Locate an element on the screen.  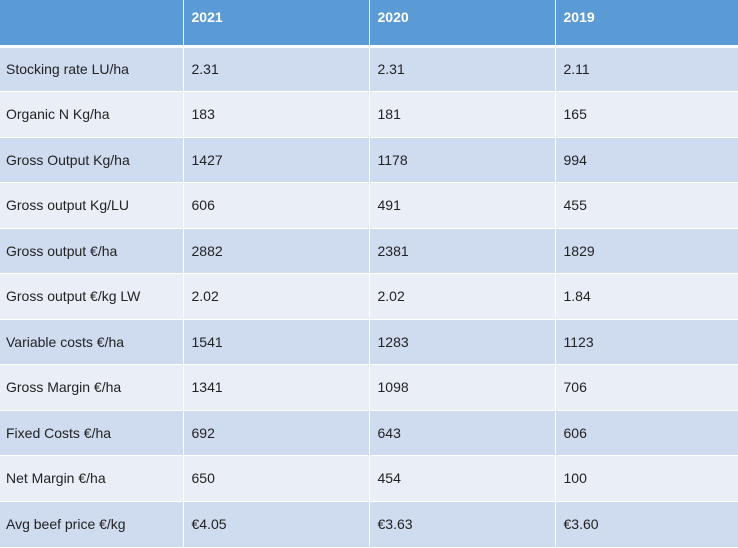
cell-2019: 994 is located at coordinates (646, 159).